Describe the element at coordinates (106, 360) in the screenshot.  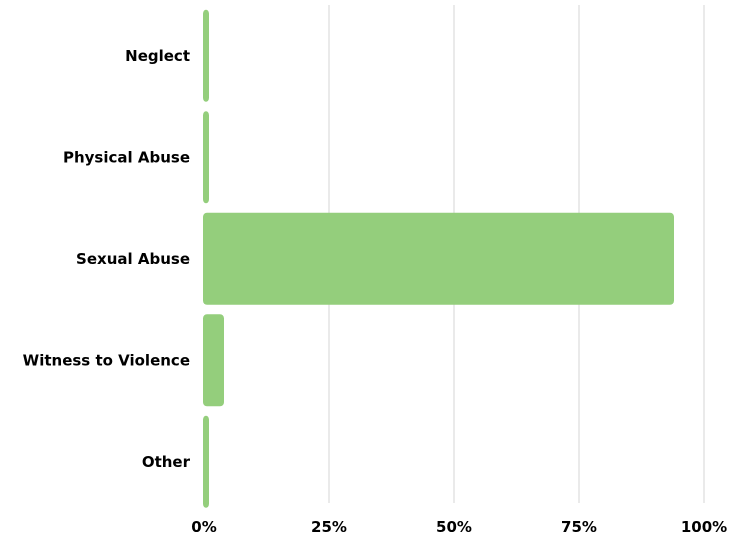
I see `category-label-witness-to-violence: Witness to Violence` at that location.